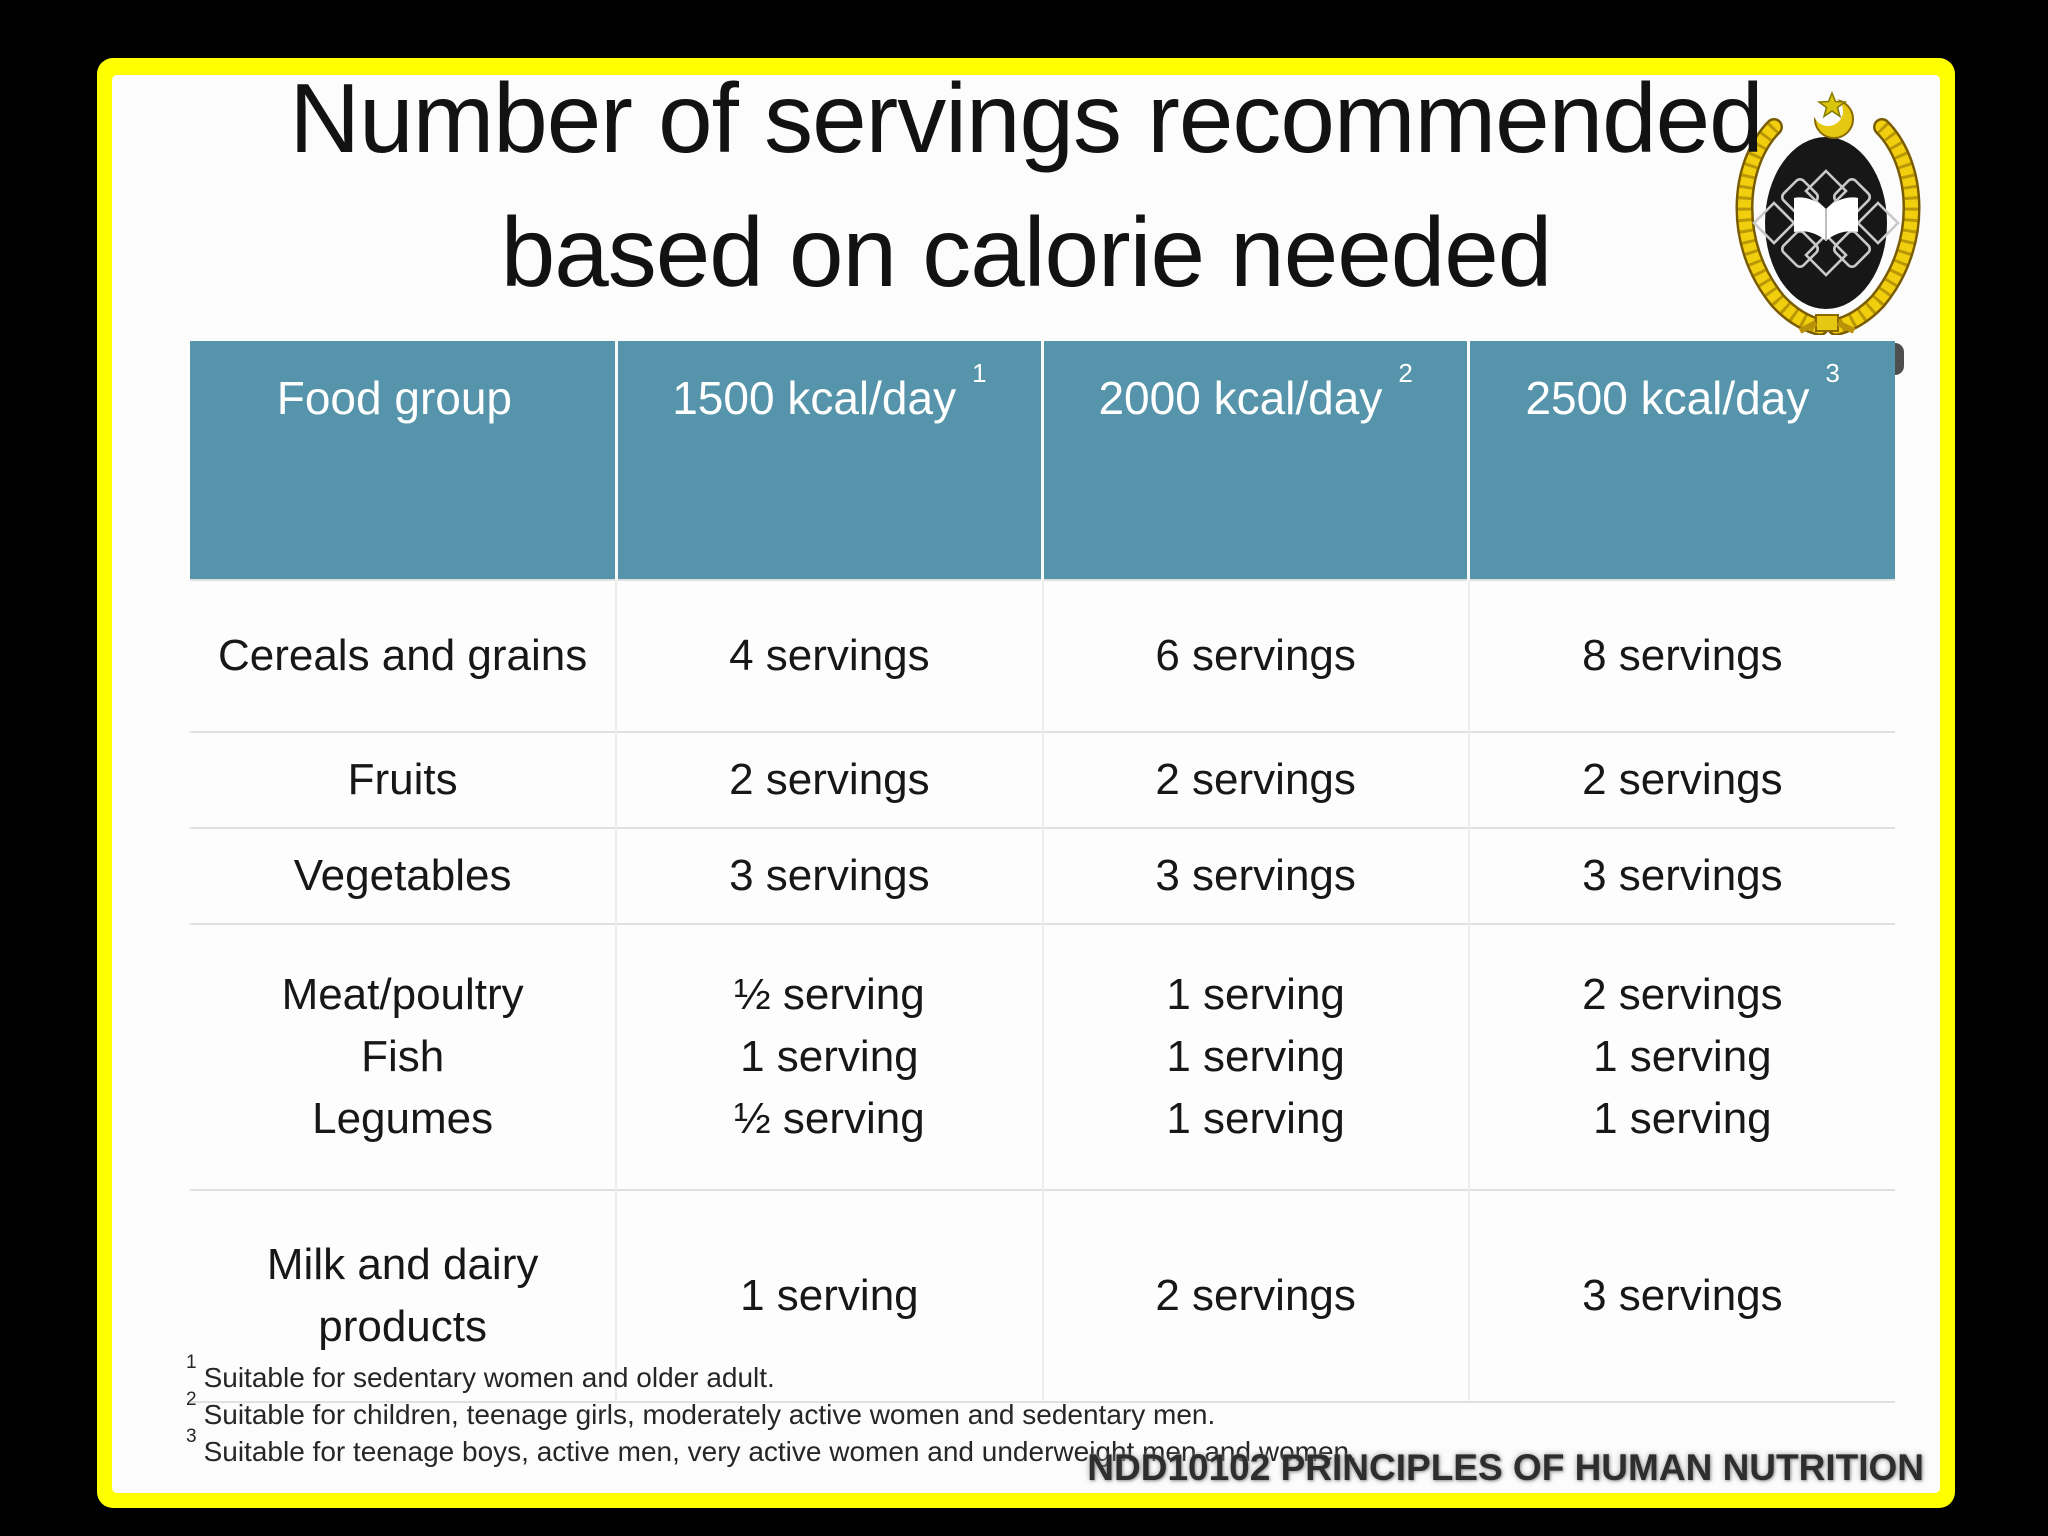 This screenshot has width=2048, height=1536. I want to click on header-label: Food group, so click(394, 398).